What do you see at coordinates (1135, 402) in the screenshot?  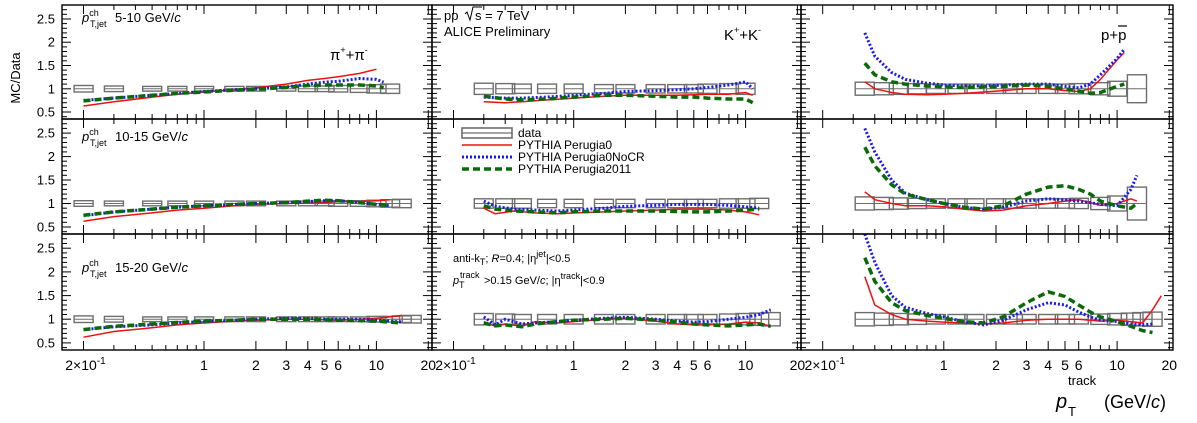 I see `svg-text: (GeV/c)` at bounding box center [1135, 402].